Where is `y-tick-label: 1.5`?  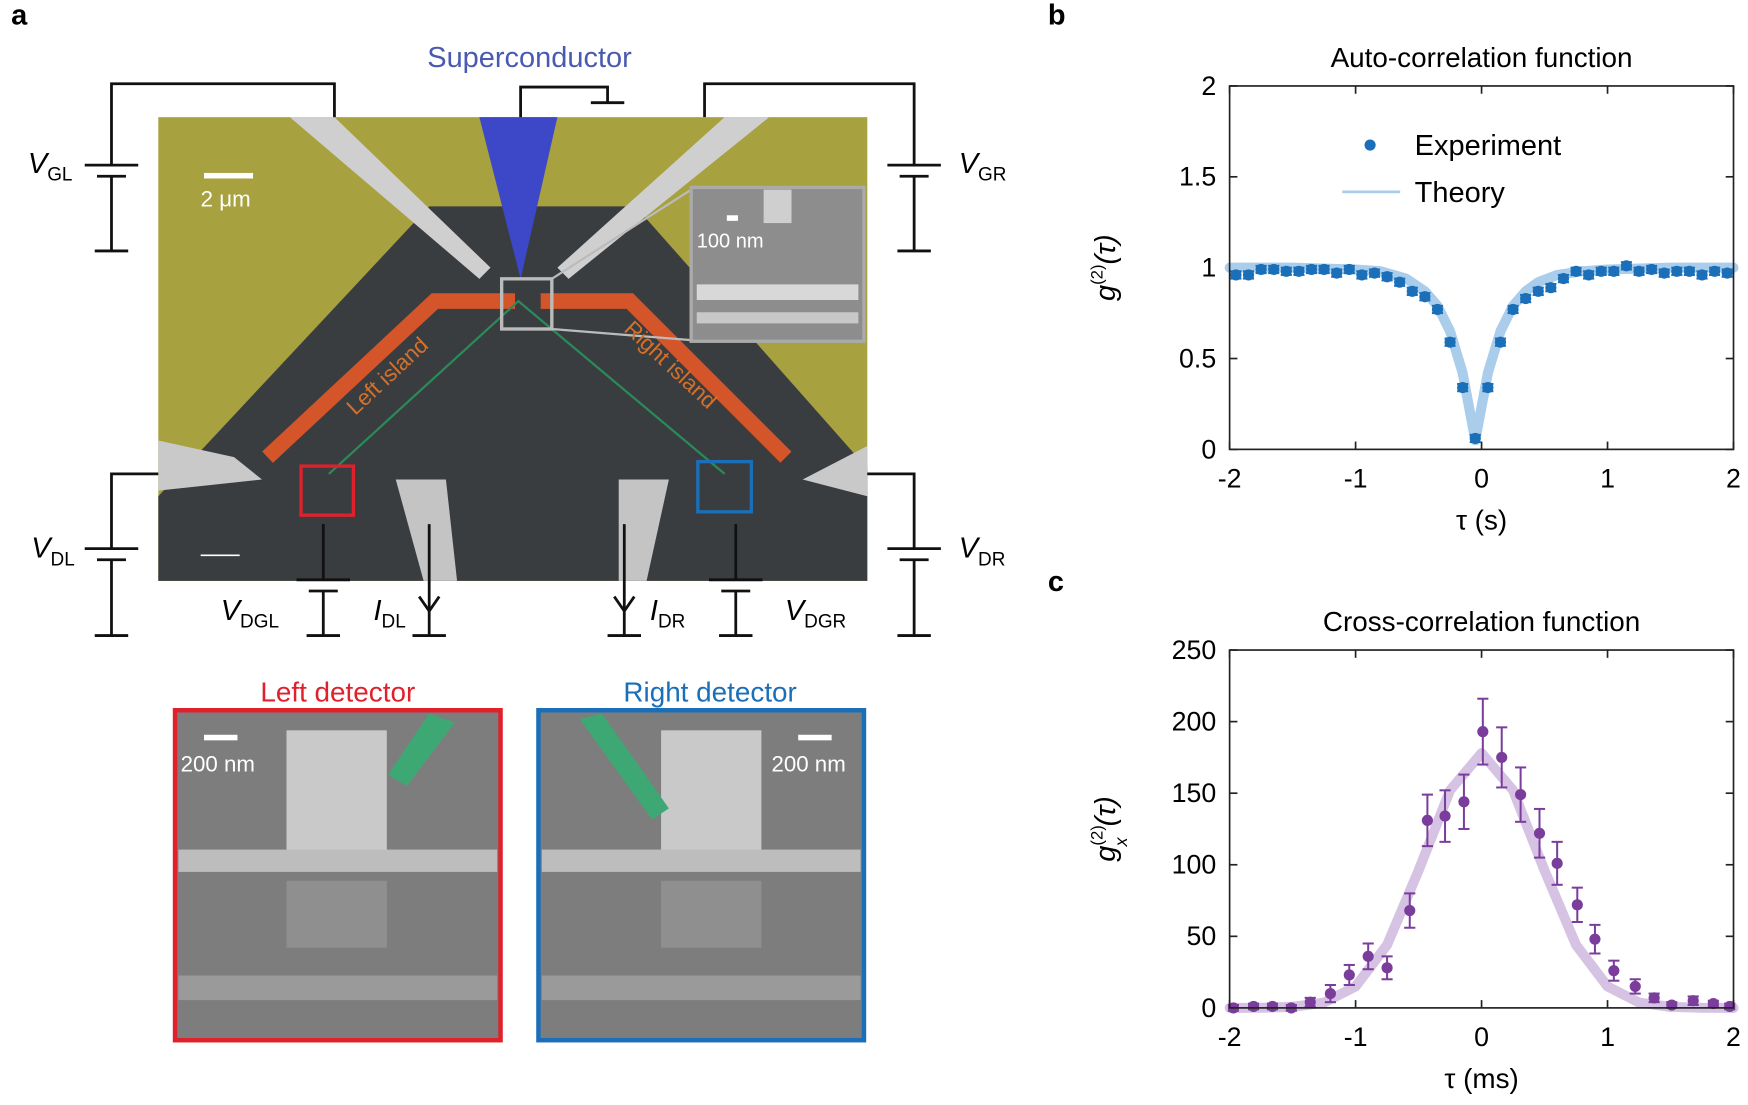 y-tick-label: 1.5 is located at coordinates (1197, 177).